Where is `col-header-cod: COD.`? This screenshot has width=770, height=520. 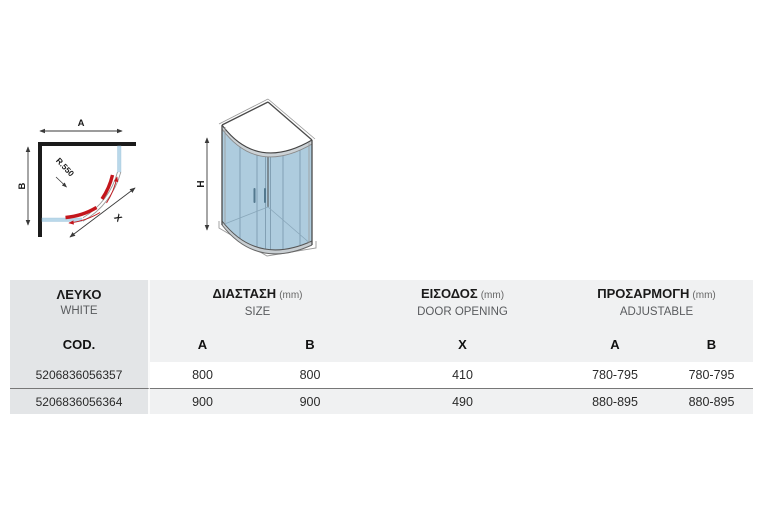 col-header-cod: COD. is located at coordinates (80, 344).